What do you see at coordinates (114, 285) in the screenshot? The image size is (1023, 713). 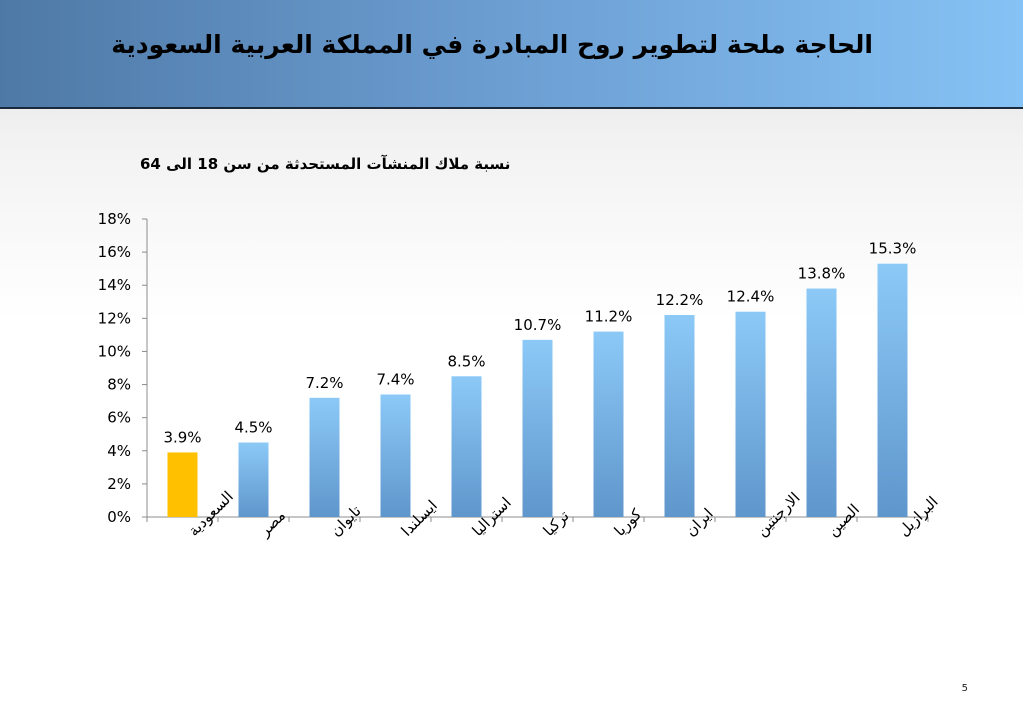 I see `y-tick-label: 14%` at bounding box center [114, 285].